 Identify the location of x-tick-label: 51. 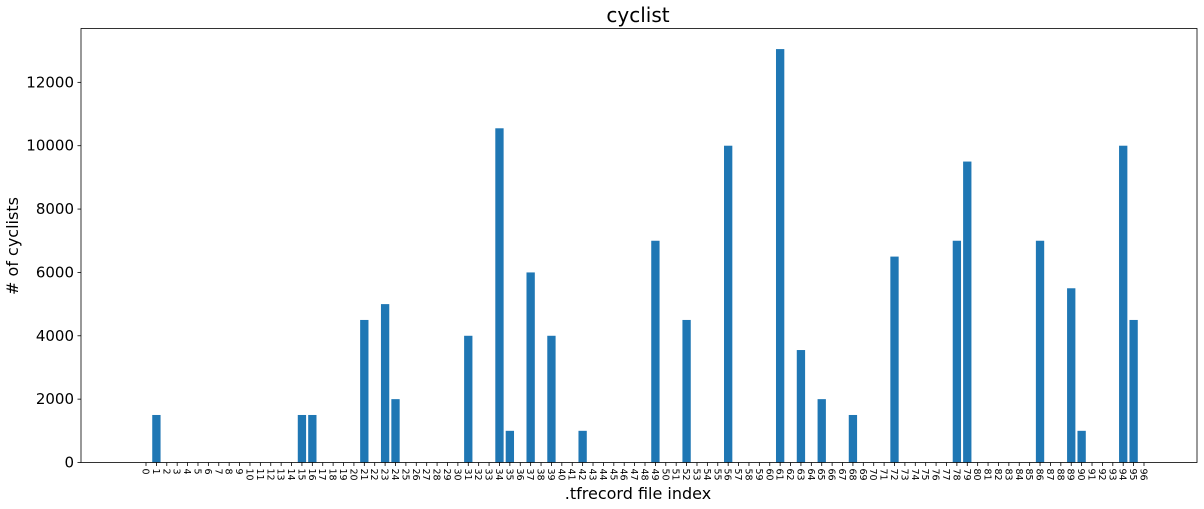
(675, 475).